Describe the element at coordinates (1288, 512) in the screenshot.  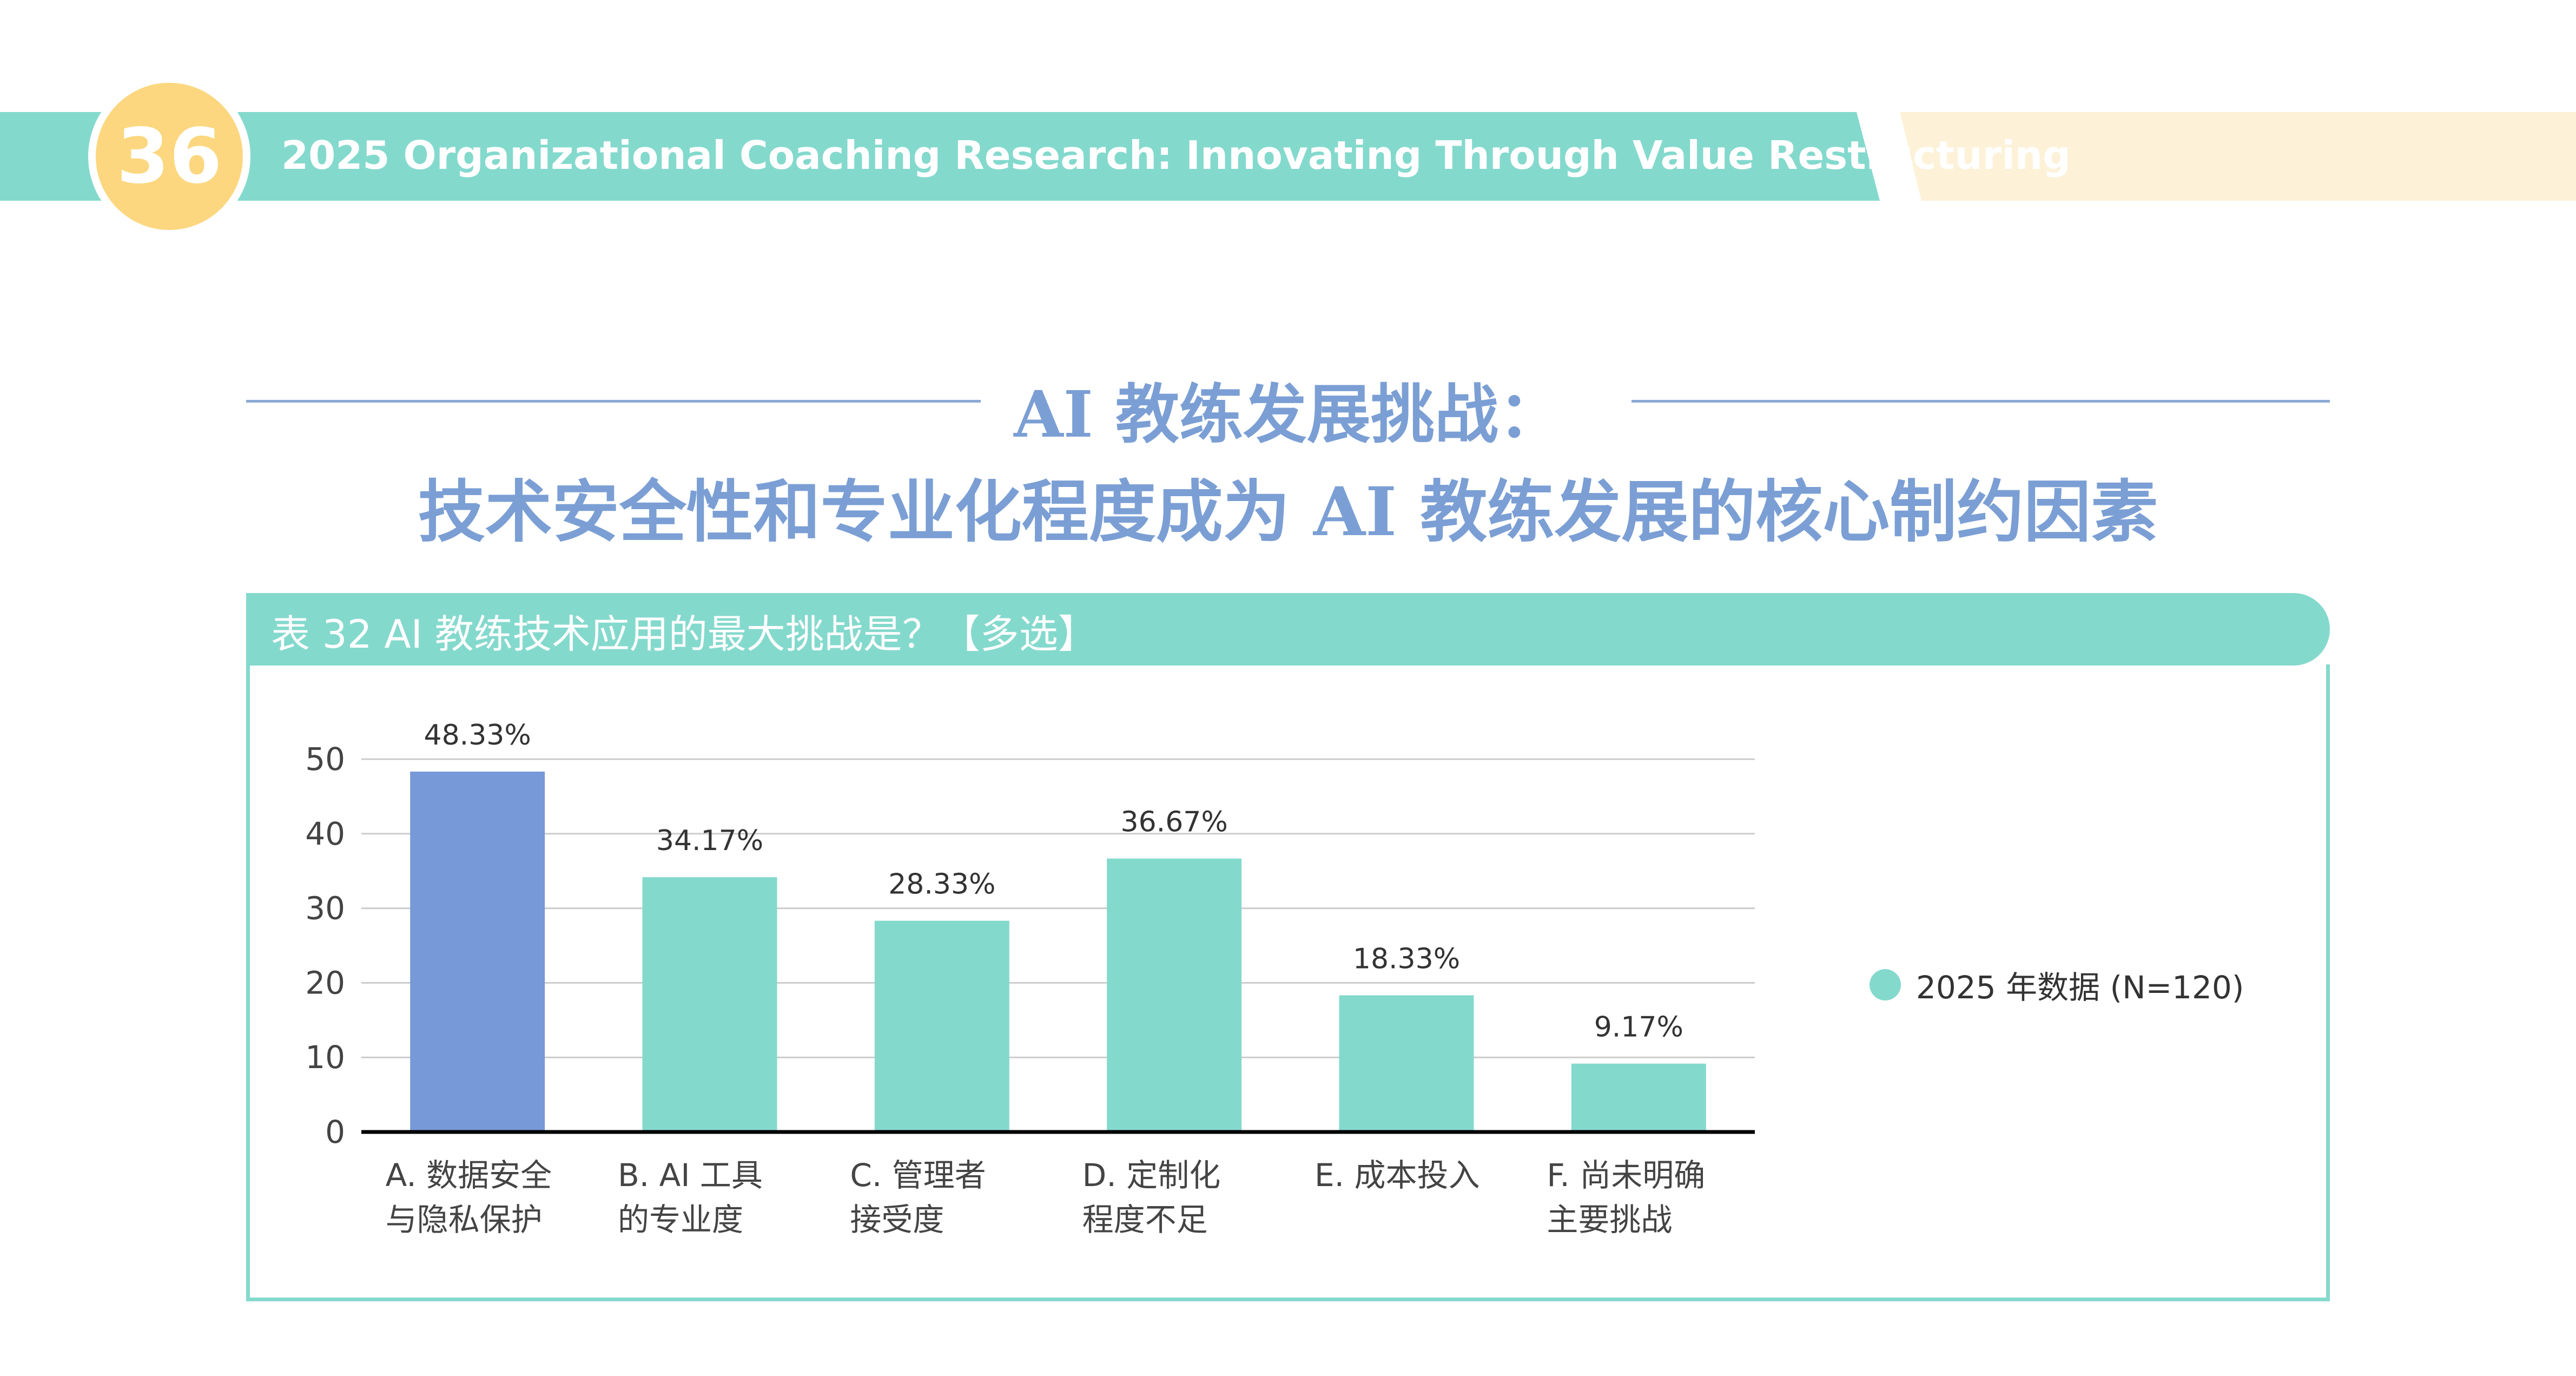
I see `heading-line2: 技术安全性和专业化程度成为 AI 教练发展的核心制约因素` at that location.